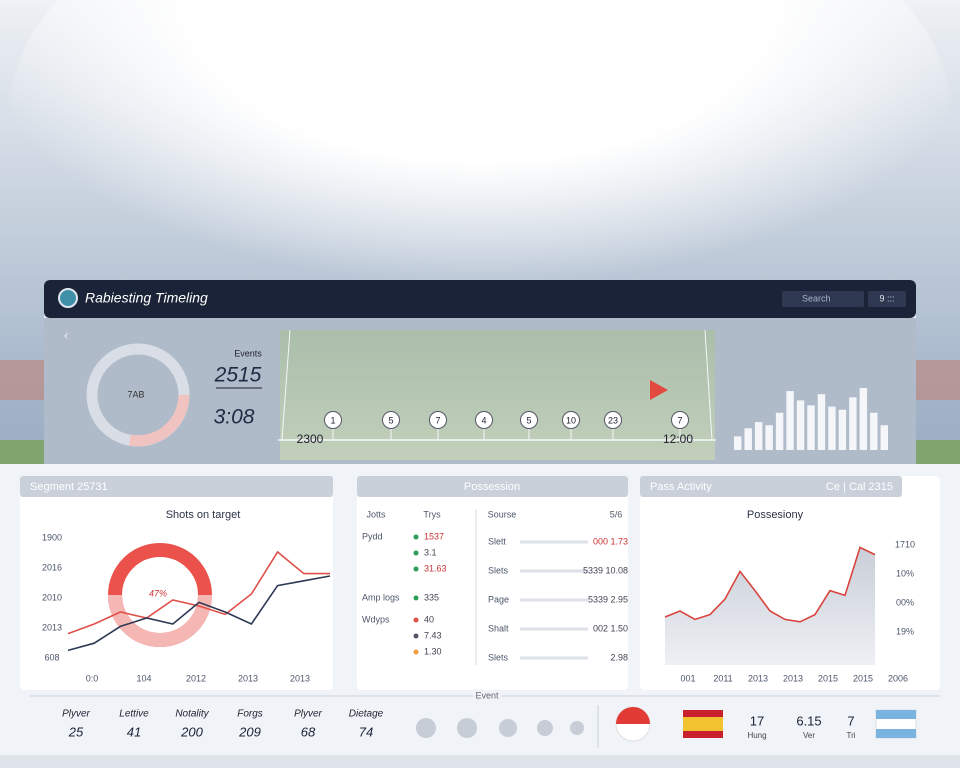  What do you see at coordinates (433, 651) in the screenshot?
I see `row-value: 1.30` at bounding box center [433, 651].